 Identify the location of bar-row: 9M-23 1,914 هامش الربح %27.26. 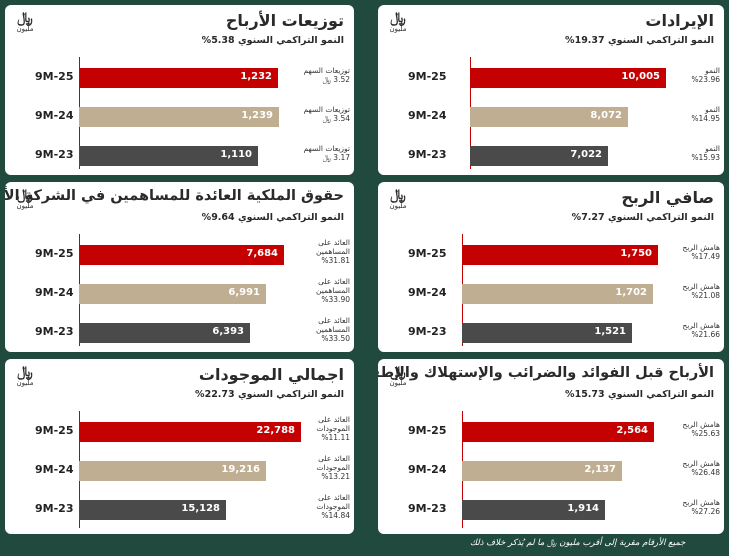
(551, 509).